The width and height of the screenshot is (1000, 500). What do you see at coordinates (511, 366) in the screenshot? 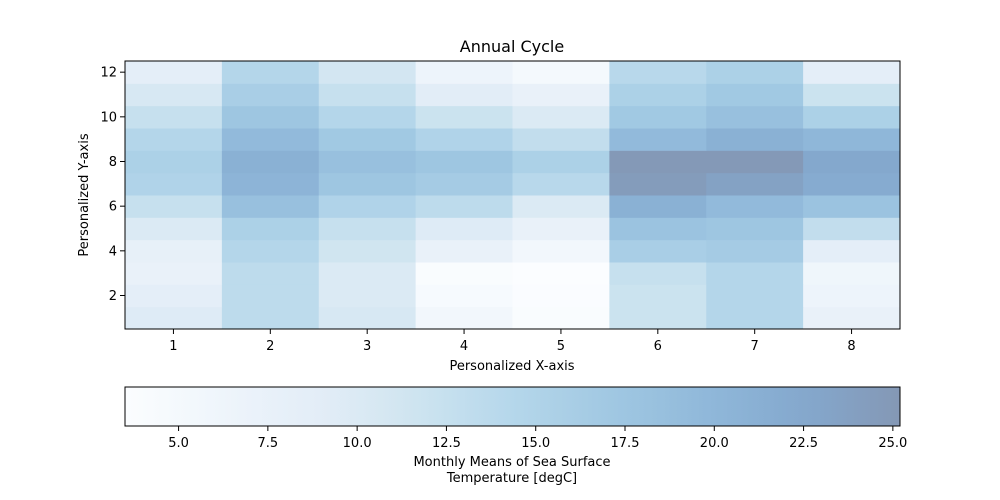
I see `x-axis-label: Personalized X-axis` at bounding box center [511, 366].